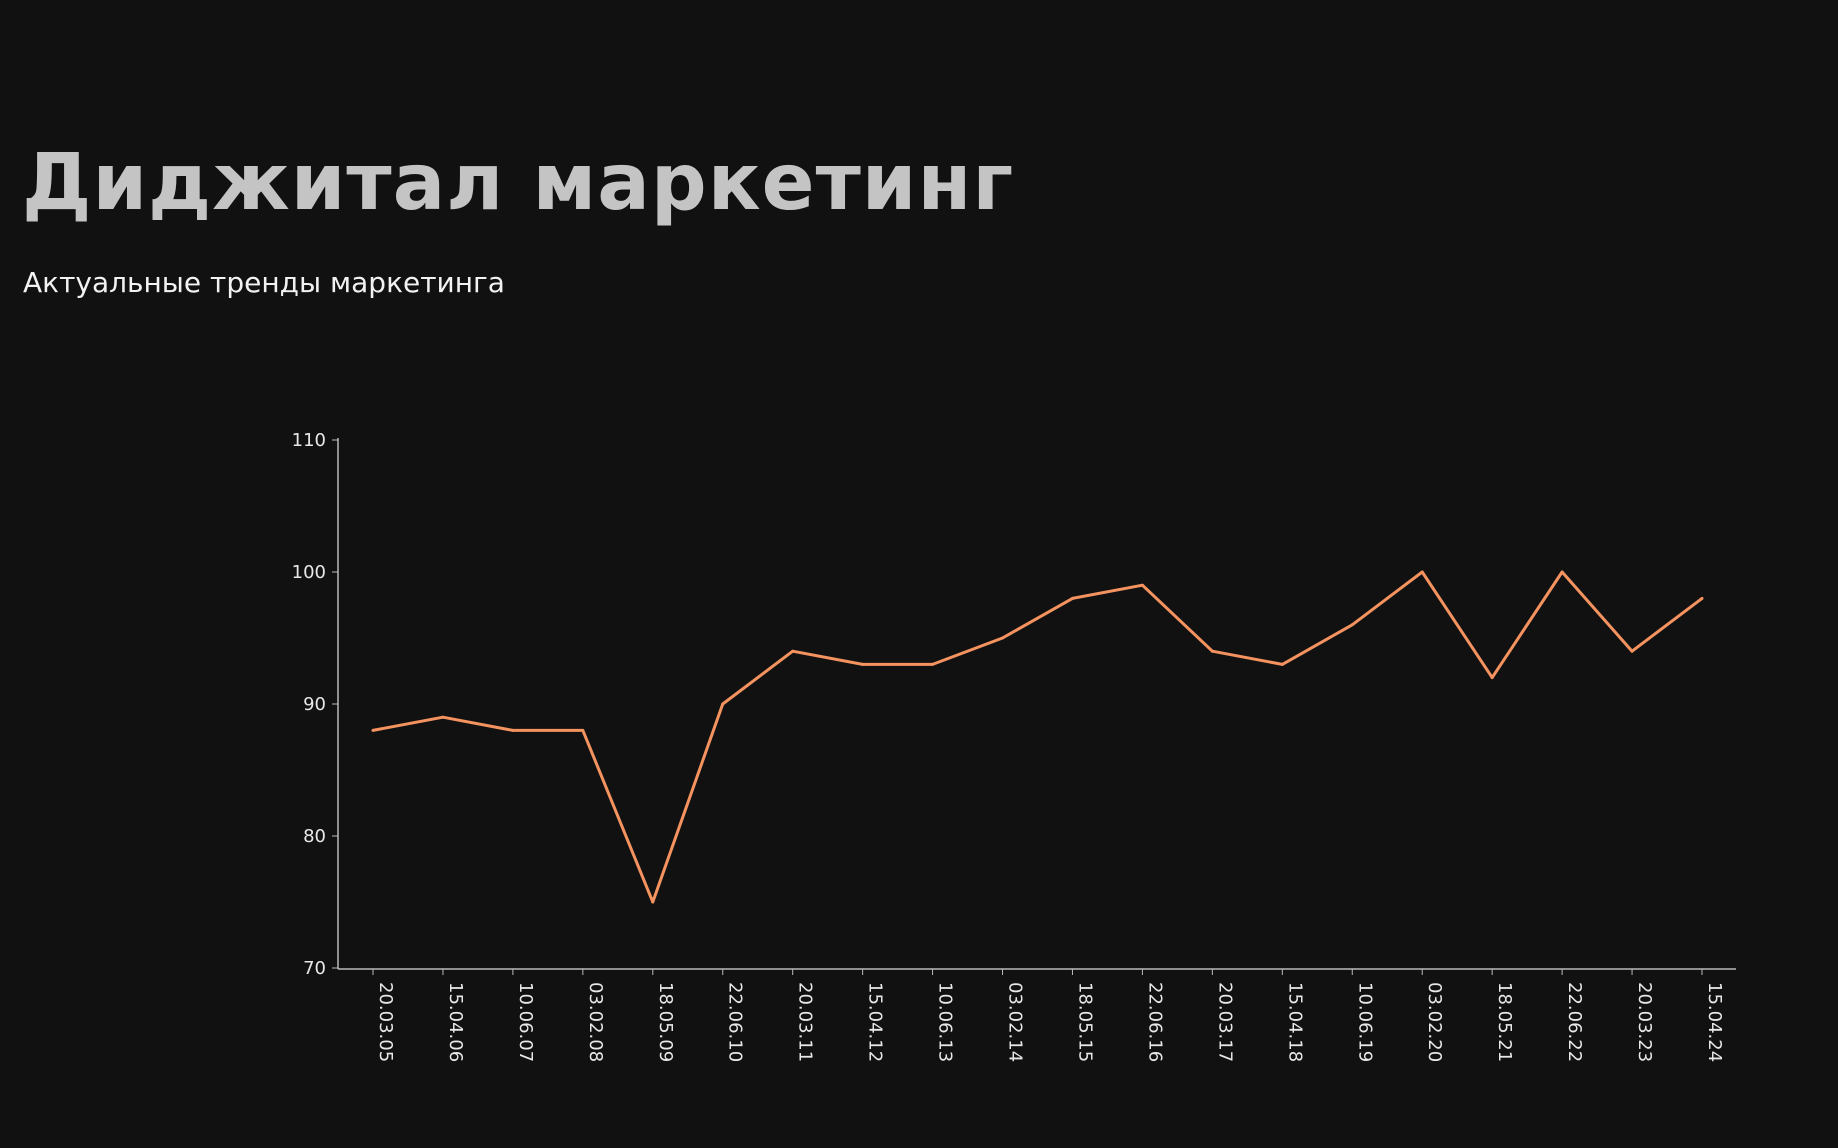  I want to click on page-title: Диджитал маркетинг, so click(518, 183).